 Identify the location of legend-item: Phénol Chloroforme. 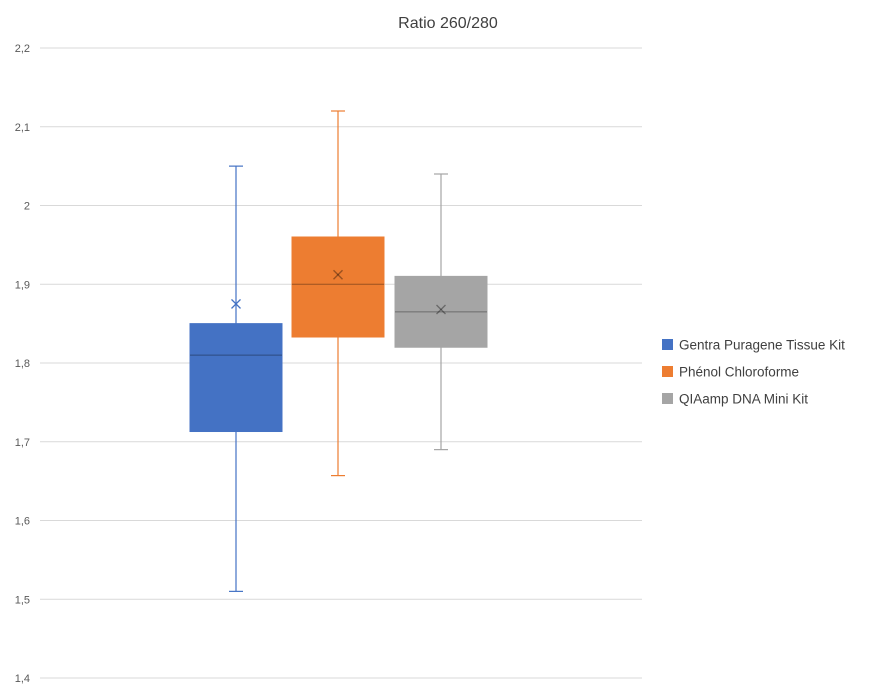
(730, 372).